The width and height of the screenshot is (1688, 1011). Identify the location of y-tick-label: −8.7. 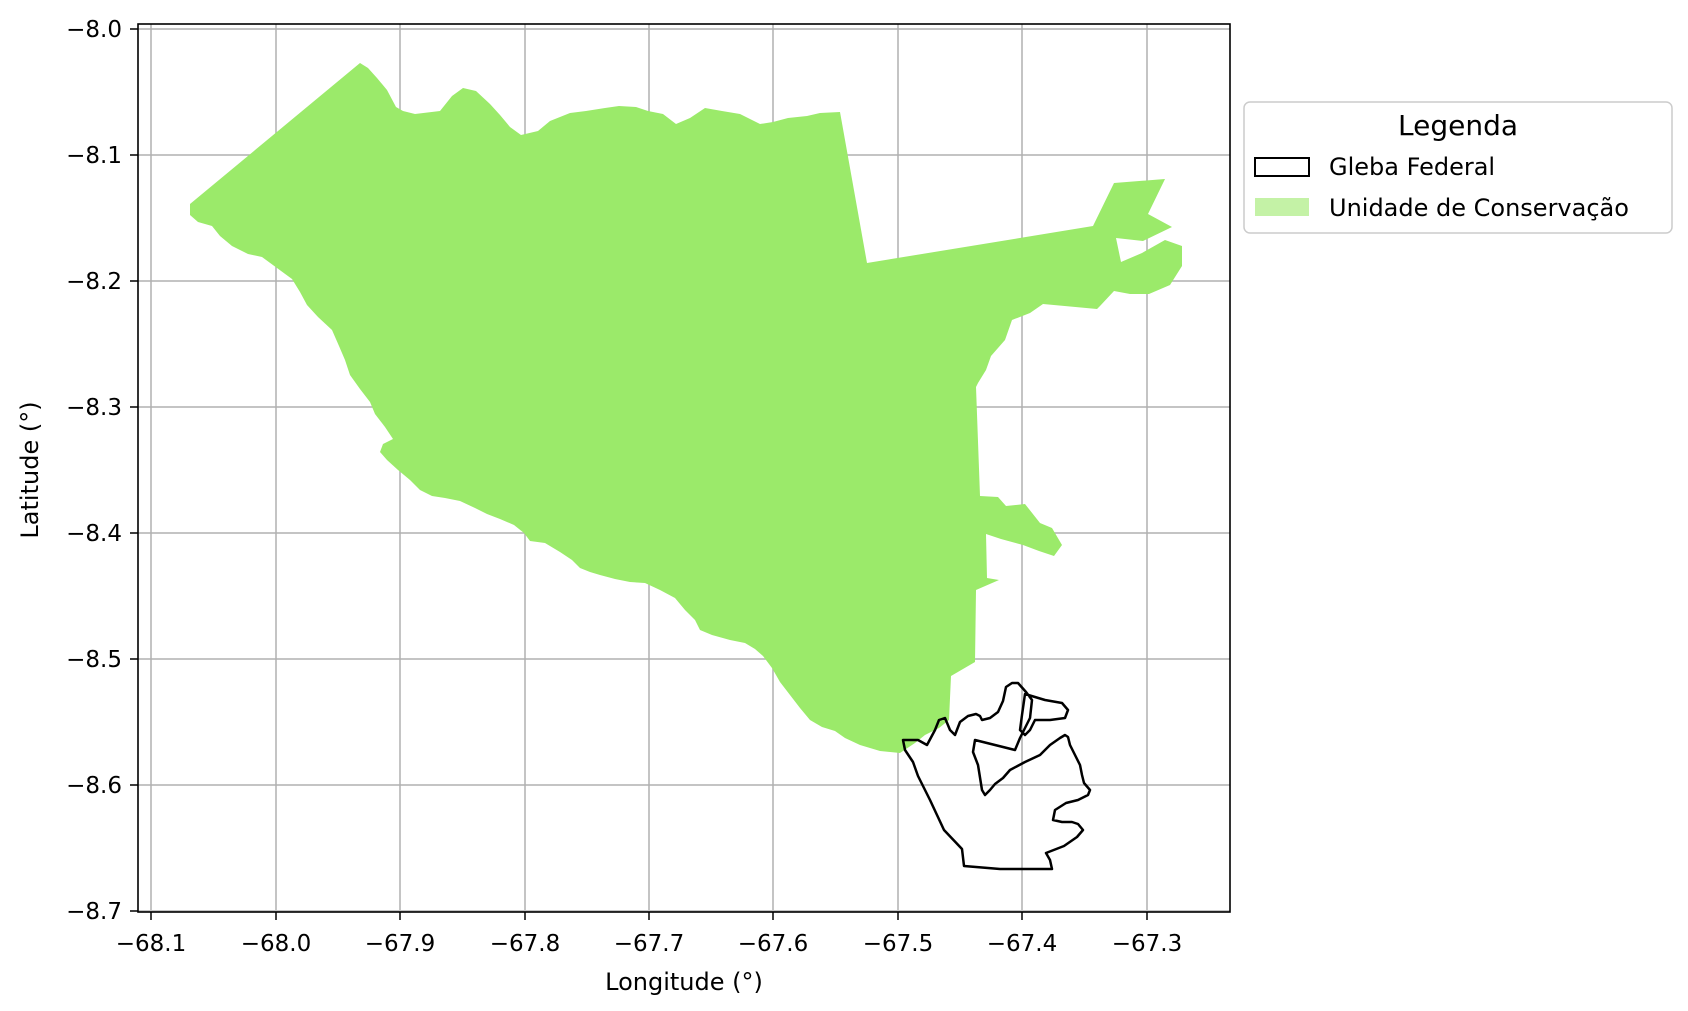
(94, 912).